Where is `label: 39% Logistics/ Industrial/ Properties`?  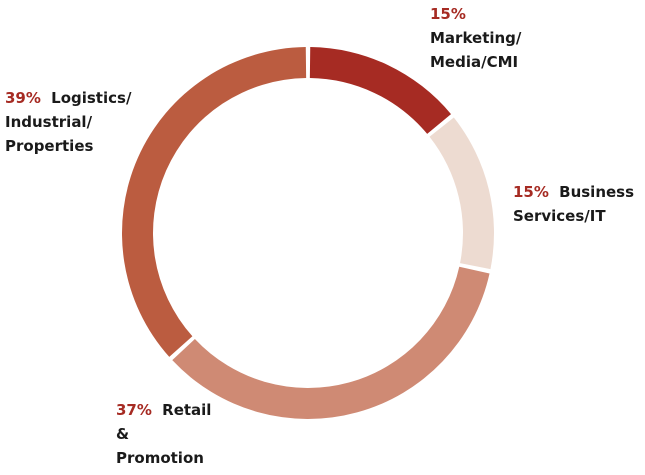
label: 39% Logistics/ Industrial/ Properties is located at coordinates (80, 122).